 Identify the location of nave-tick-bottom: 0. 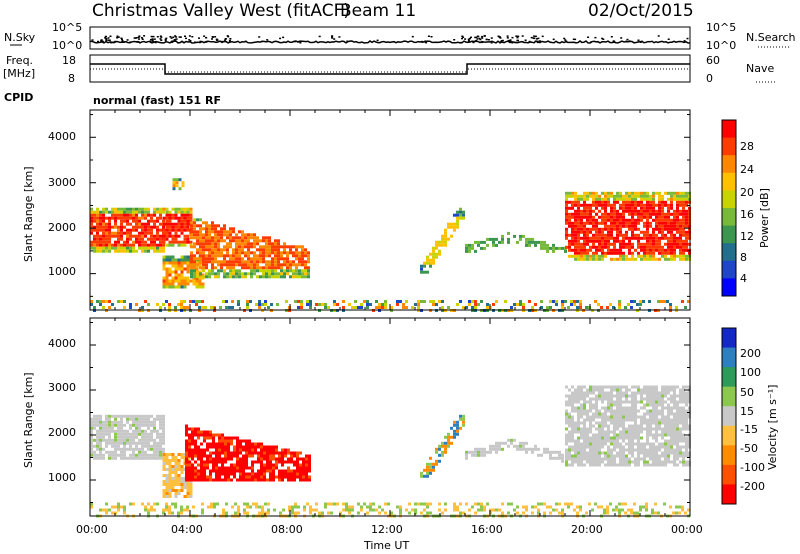
(709, 78).